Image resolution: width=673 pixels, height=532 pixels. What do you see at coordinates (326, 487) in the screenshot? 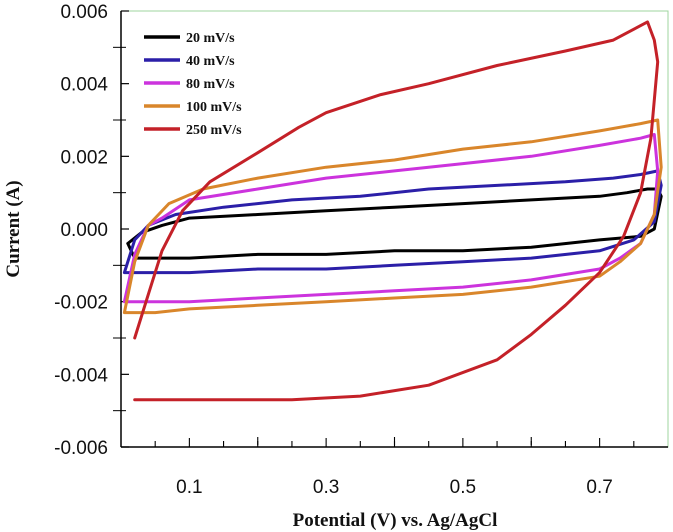
I see `x-tick-label: 0.3` at bounding box center [326, 487].